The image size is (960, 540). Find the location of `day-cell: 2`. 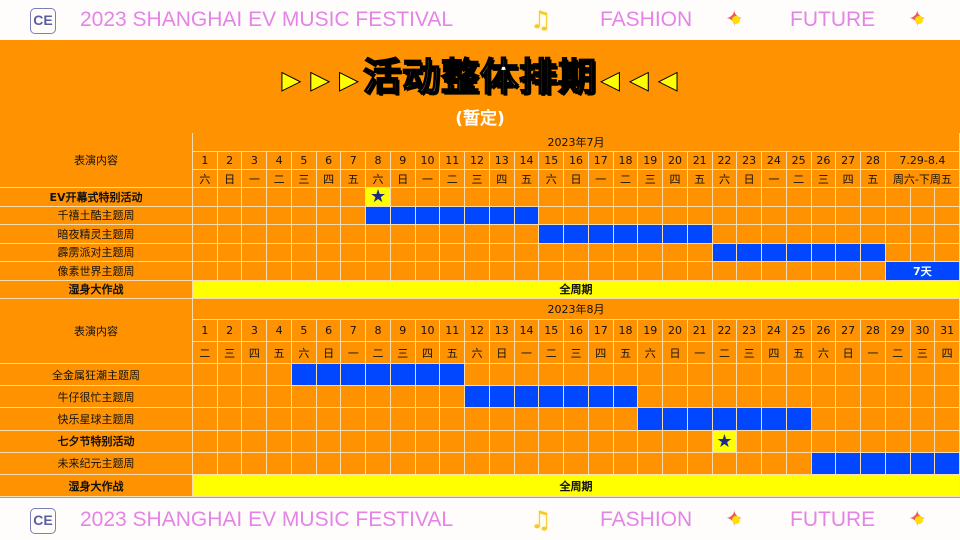

day-cell: 2 is located at coordinates (230, 331).